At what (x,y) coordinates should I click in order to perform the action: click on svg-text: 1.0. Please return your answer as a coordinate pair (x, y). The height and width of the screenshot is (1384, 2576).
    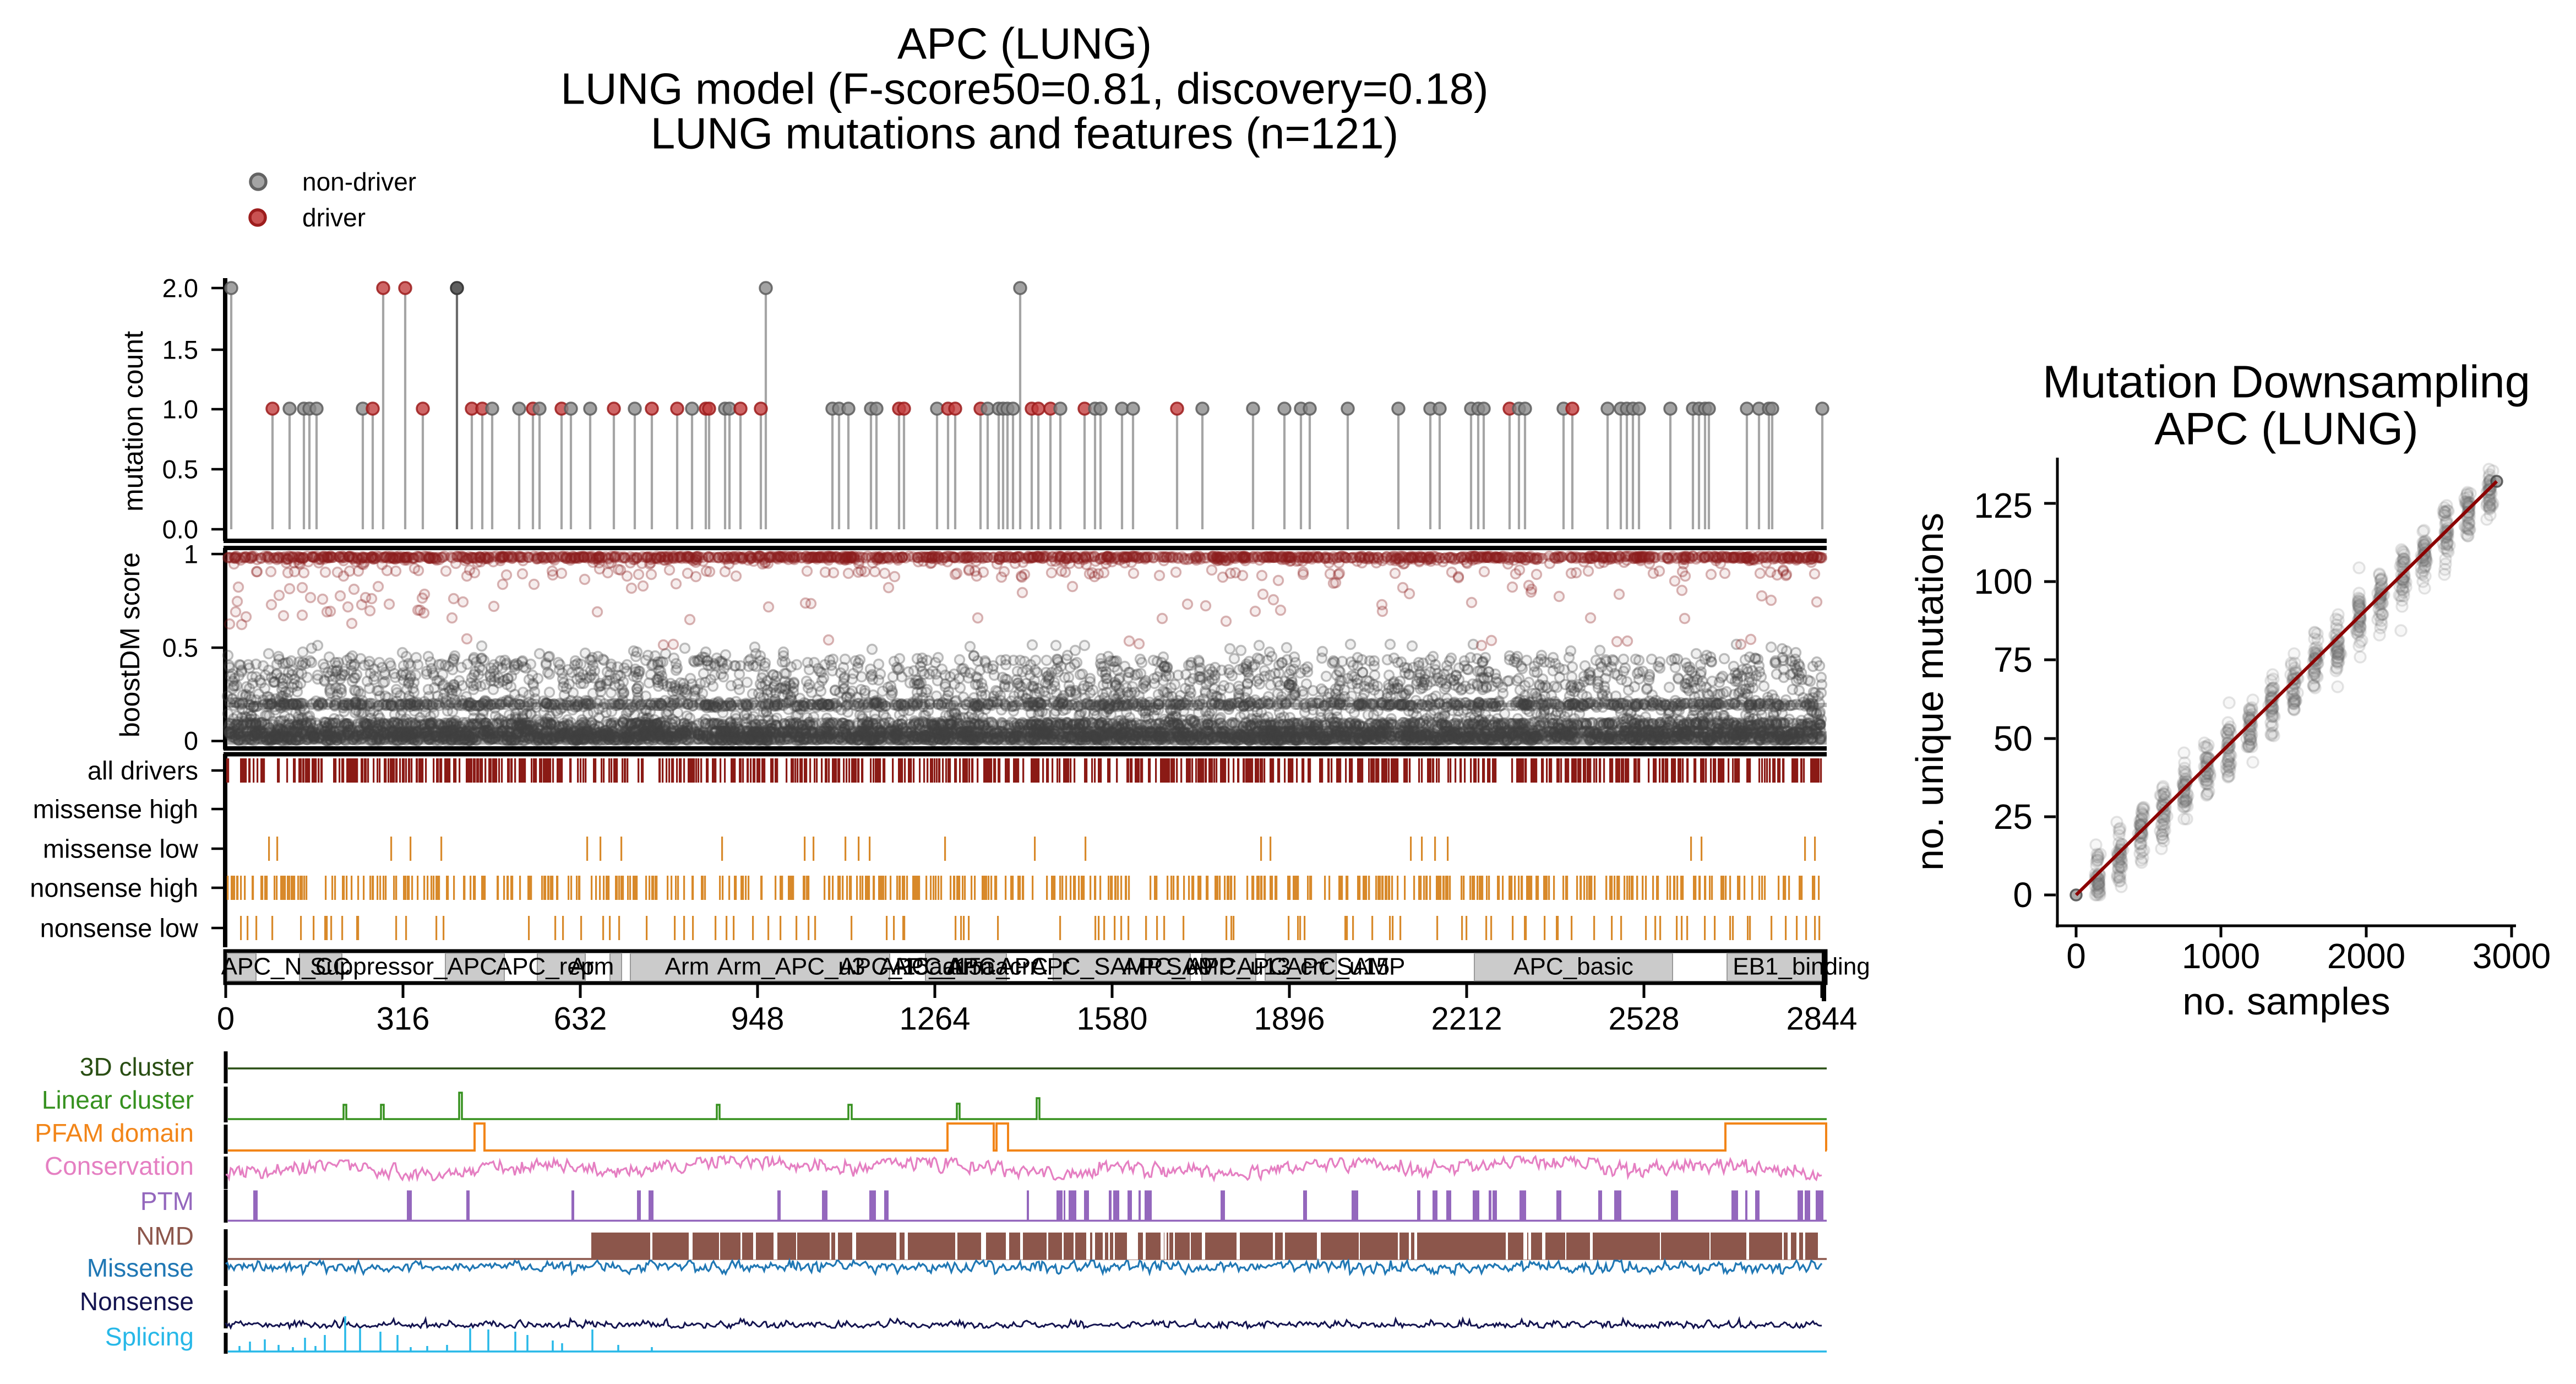
    Looking at the image, I should click on (180, 409).